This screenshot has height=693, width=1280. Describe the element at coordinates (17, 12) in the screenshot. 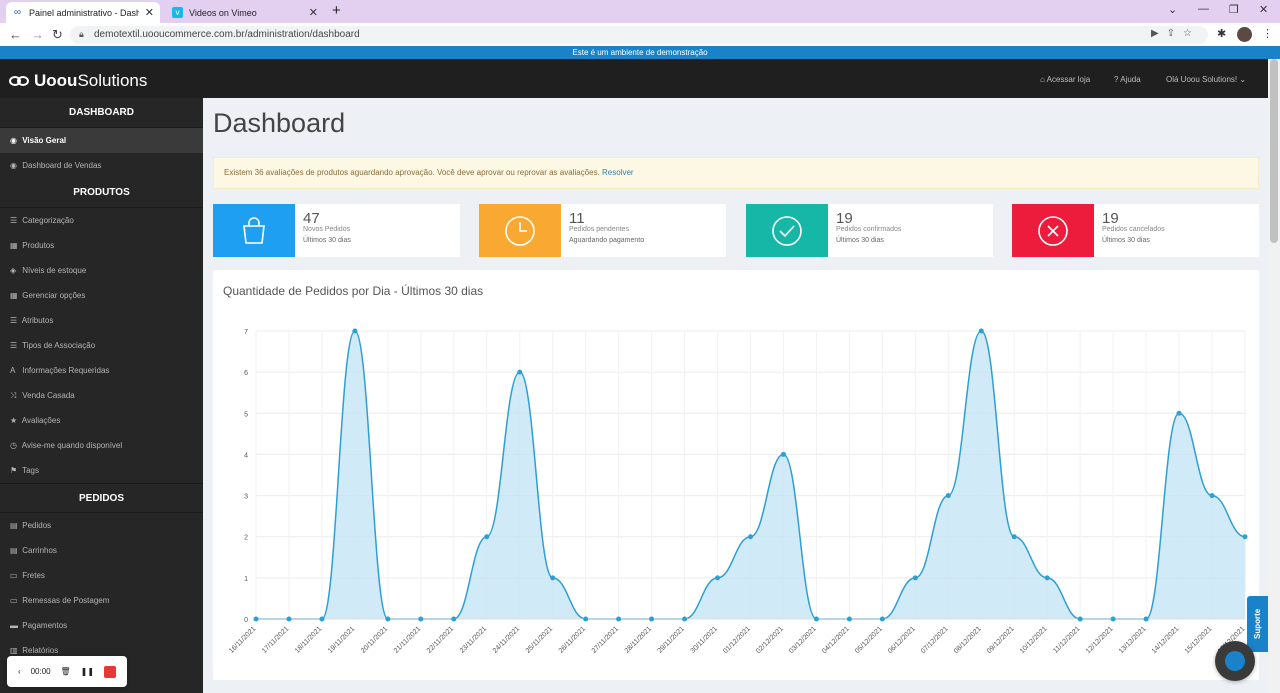

I see `uoou-icon: ∞` at that location.